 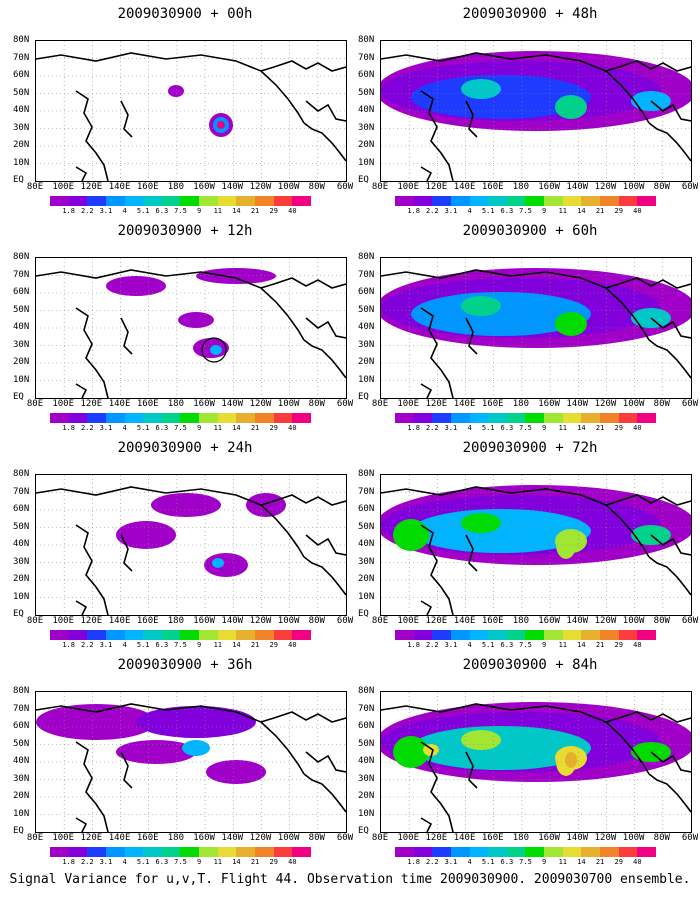 I want to click on panel-title: 2009030900 + 84h, so click(x=530, y=665).